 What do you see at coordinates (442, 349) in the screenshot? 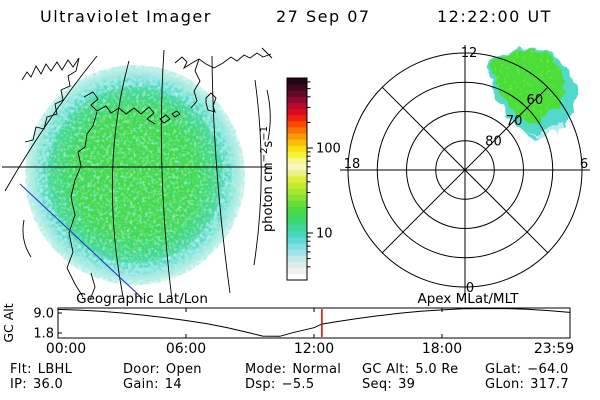
I see `x-tick-label: 18:00` at bounding box center [442, 349].